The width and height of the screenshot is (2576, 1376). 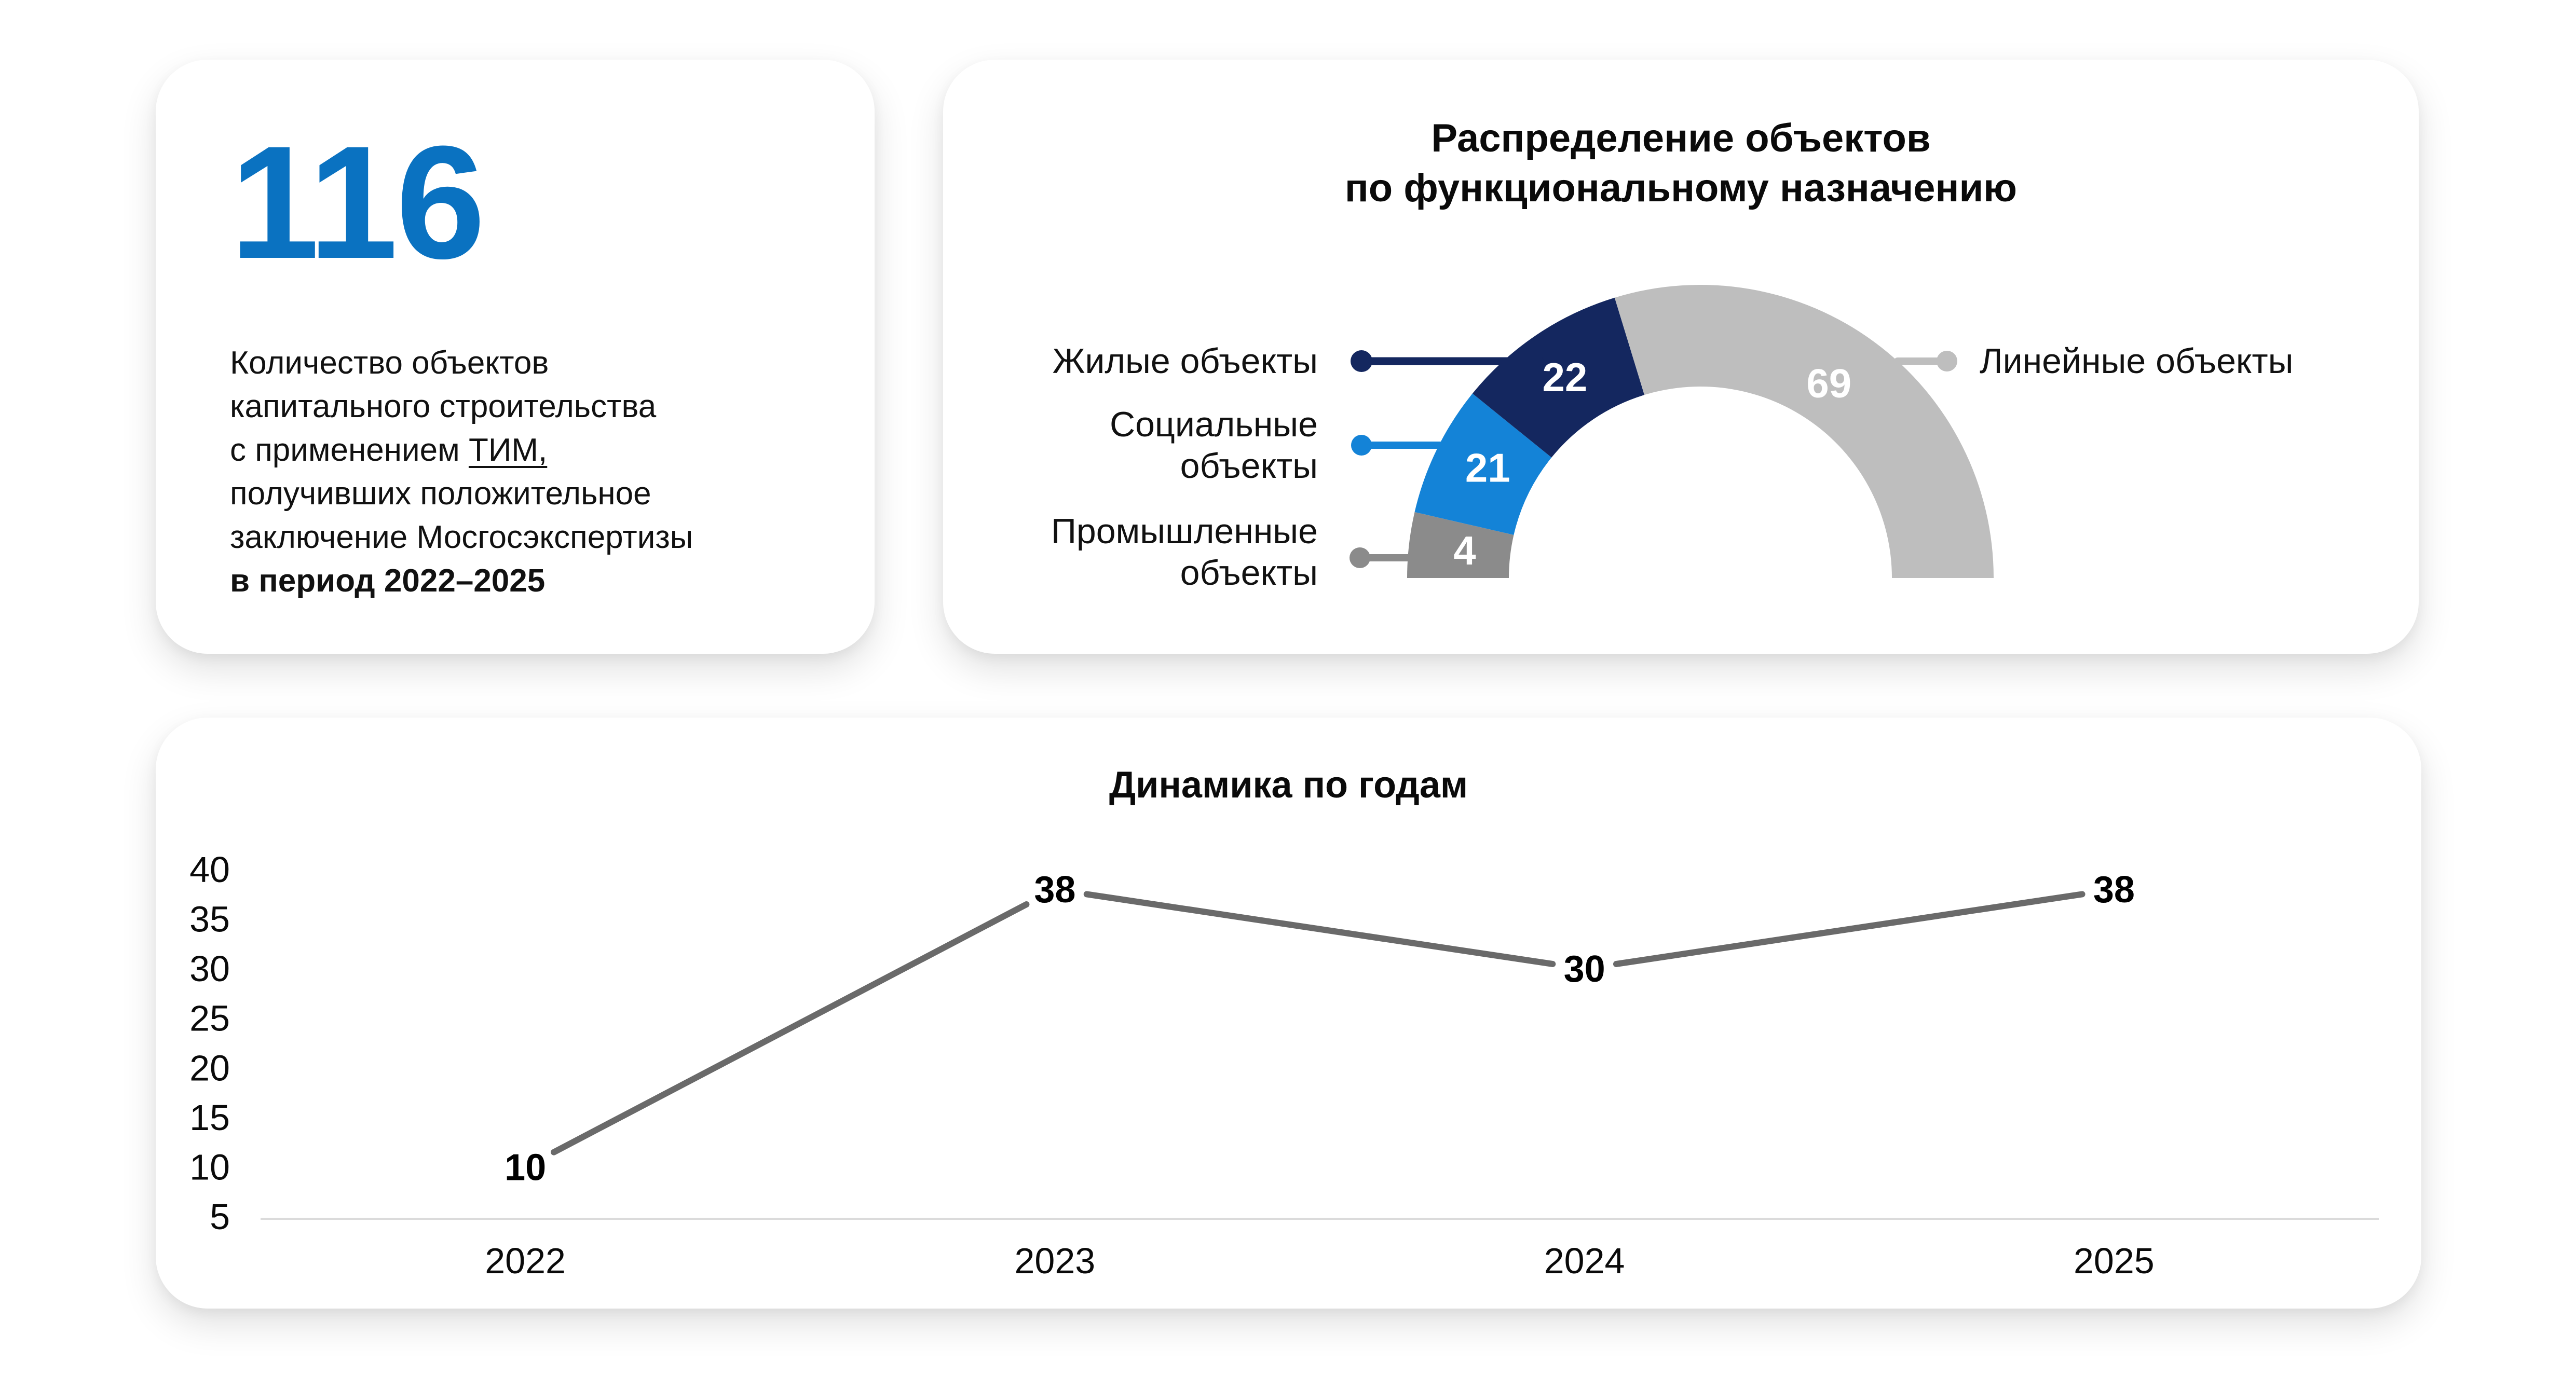 I want to click on segment-label-text: Линейные объекты, so click(x=2137, y=361).